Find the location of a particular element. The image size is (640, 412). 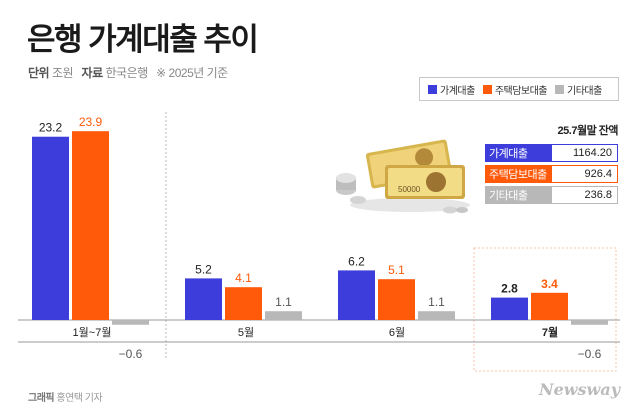

value-label-other-2: 1.1 is located at coordinates (436, 302).